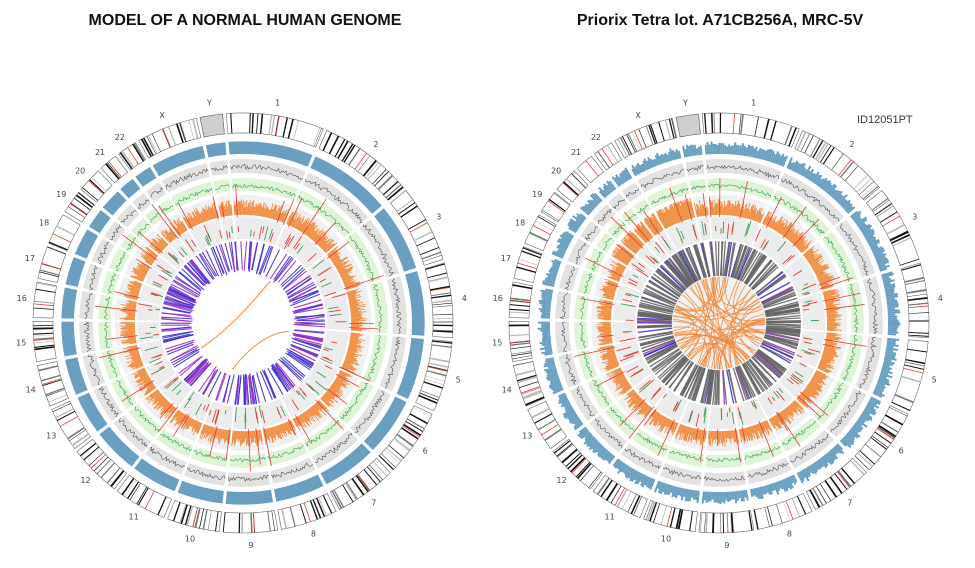 This screenshot has height=568, width=975. What do you see at coordinates (885, 120) in the screenshot?
I see `sample-id-label: ID12051PT` at bounding box center [885, 120].